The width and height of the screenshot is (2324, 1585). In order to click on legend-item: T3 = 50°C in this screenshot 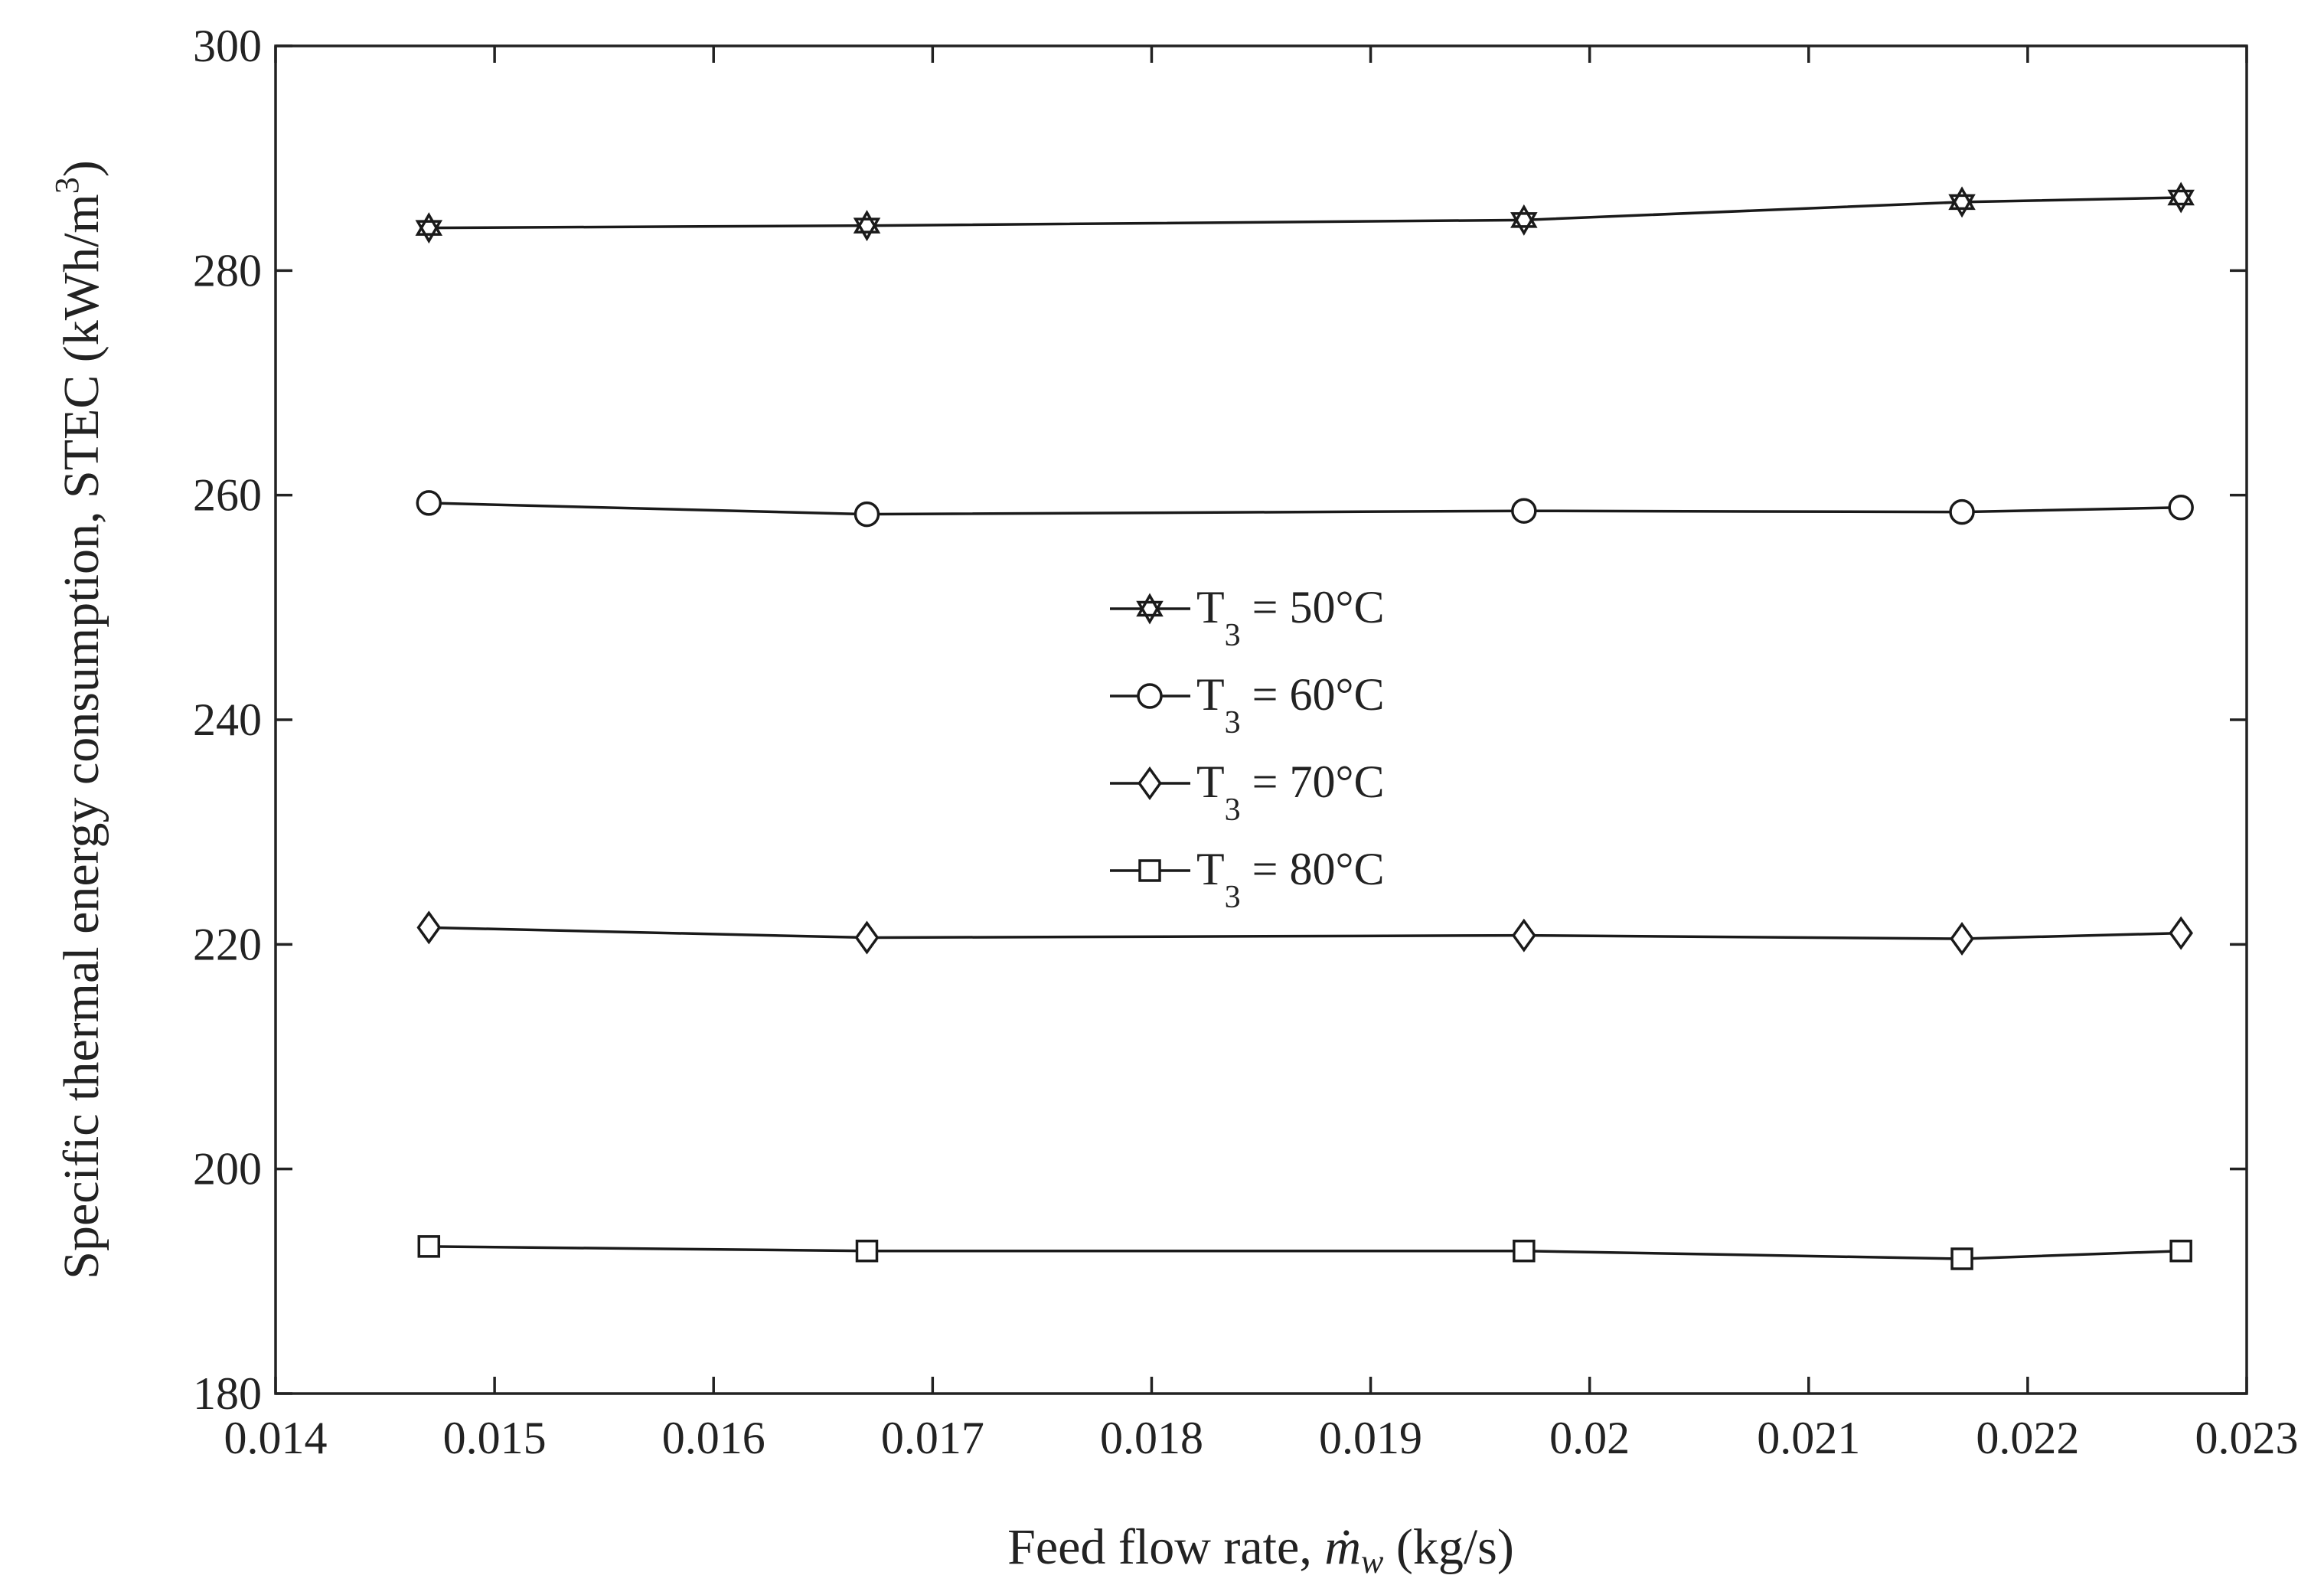, I will do `click(1247, 617)`.